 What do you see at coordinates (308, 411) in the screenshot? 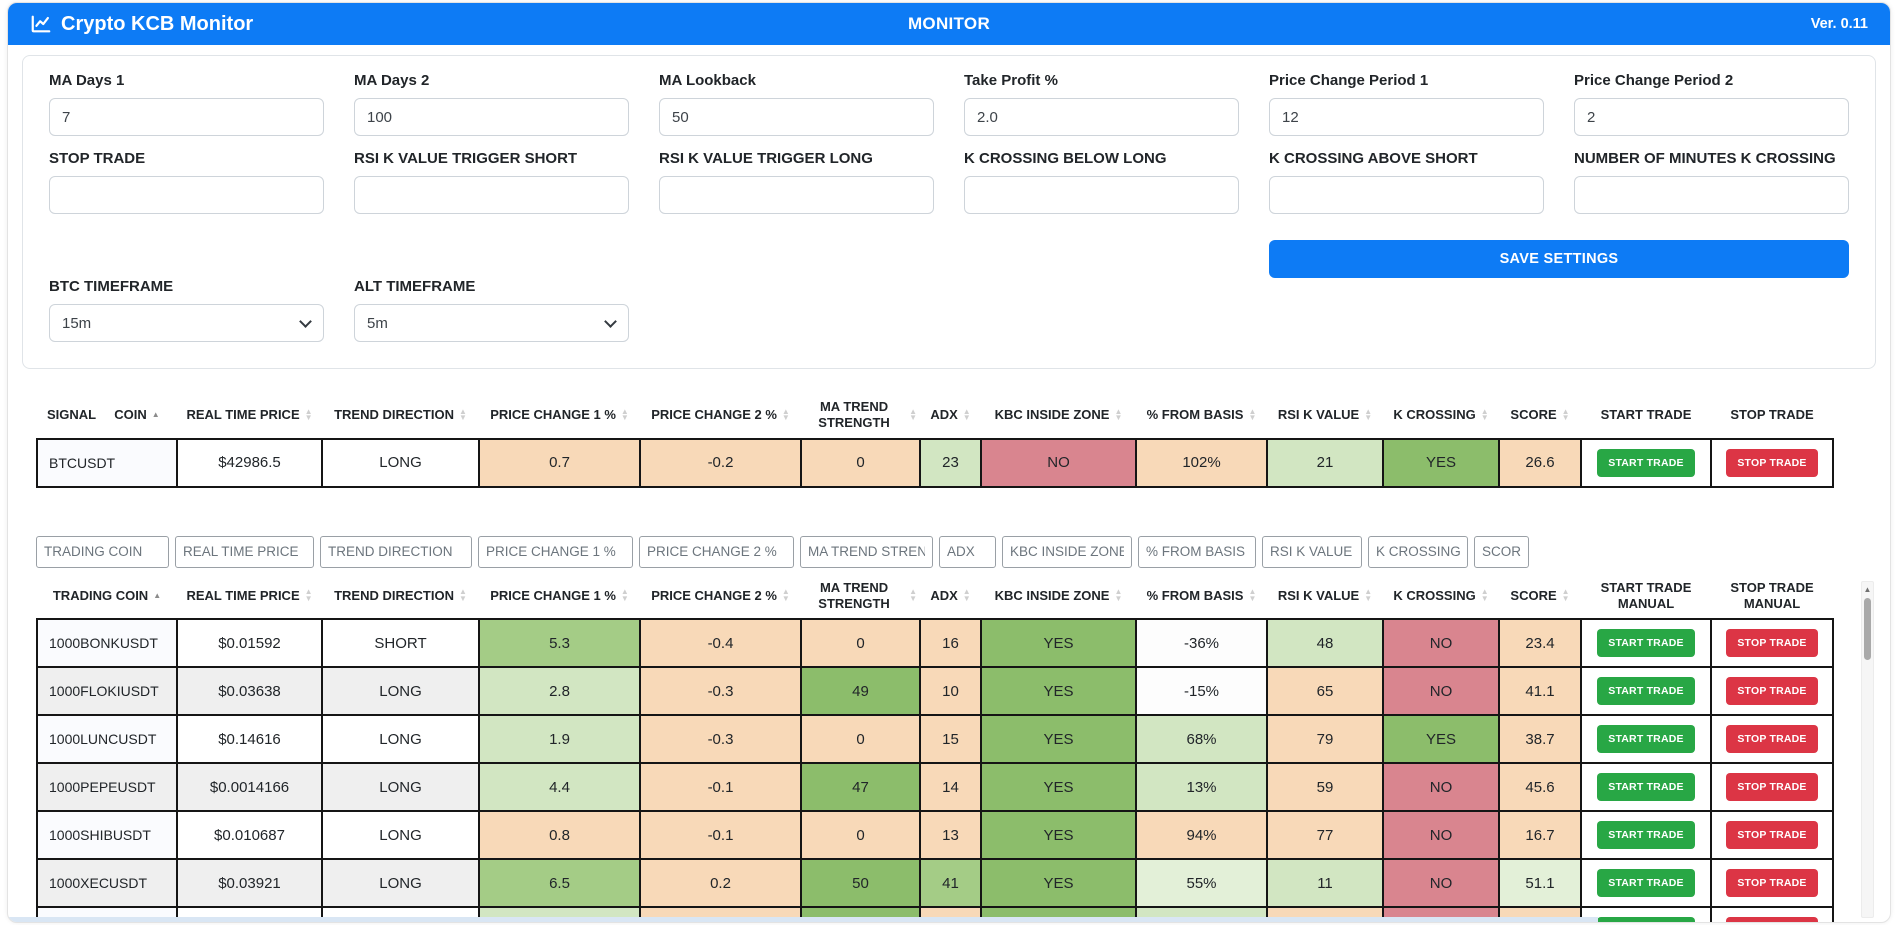
I see `sort-asc-icon: ▲` at bounding box center [308, 411].